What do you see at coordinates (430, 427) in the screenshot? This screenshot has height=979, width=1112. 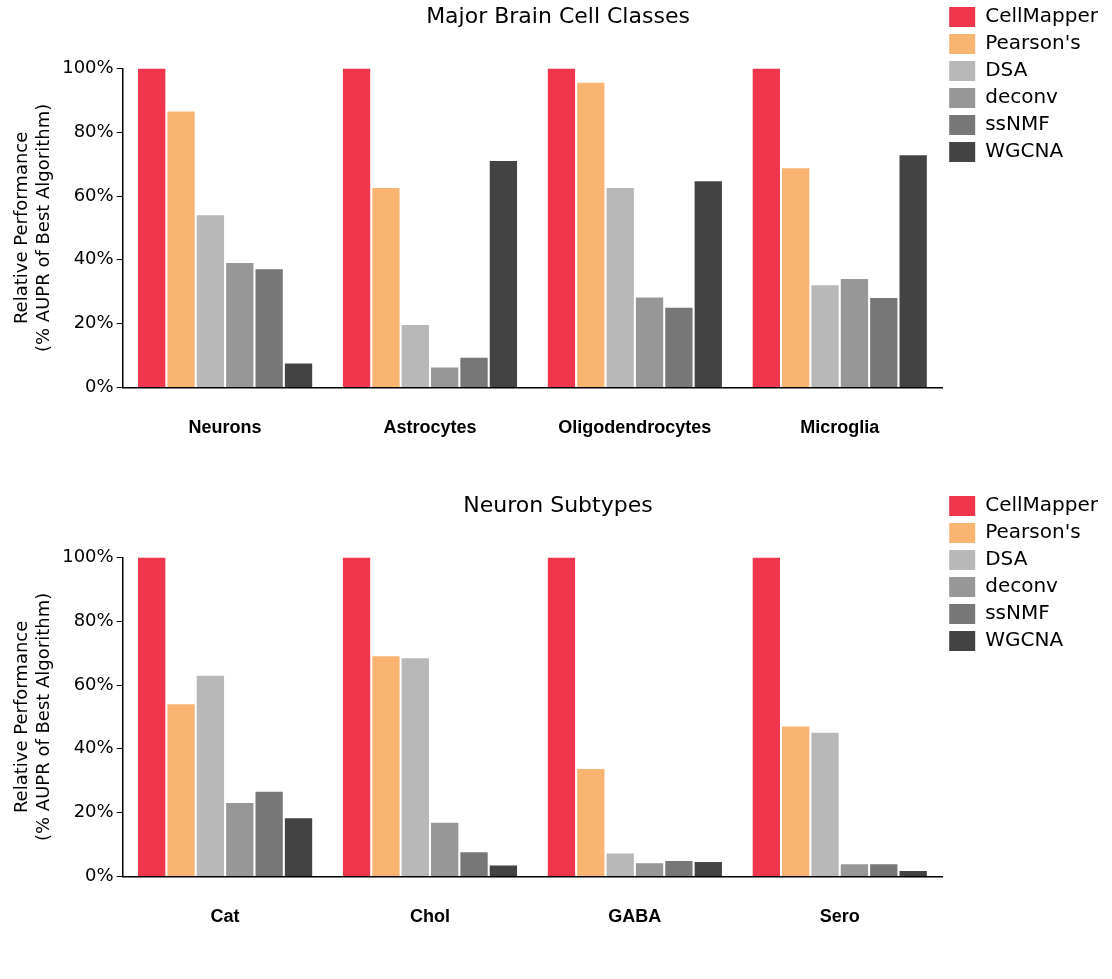 I see `x-tick-label: Astrocytes` at bounding box center [430, 427].